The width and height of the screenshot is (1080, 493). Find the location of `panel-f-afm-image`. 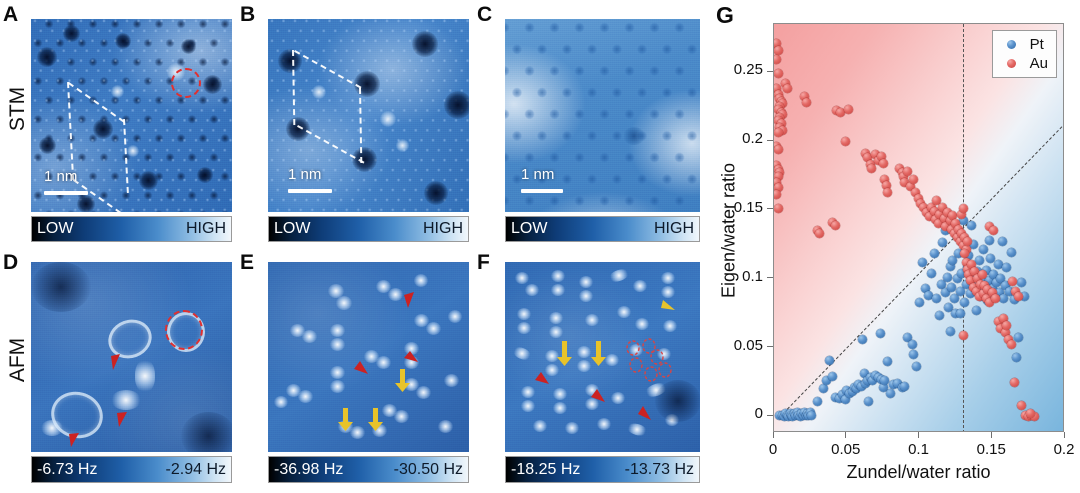

panel-f-afm-image is located at coordinates (602, 357).